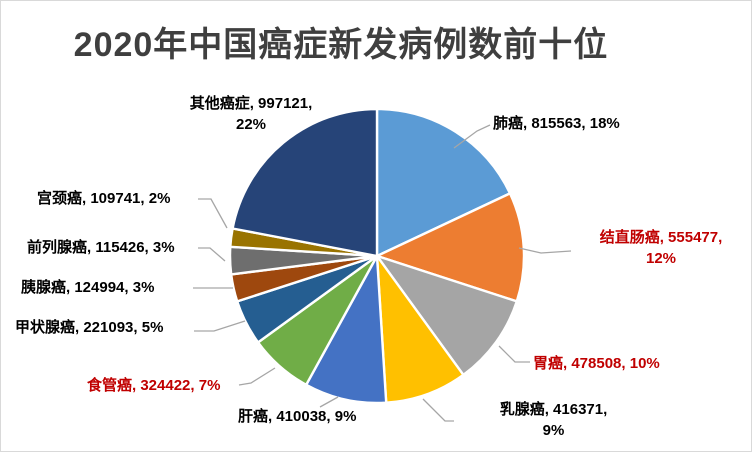 The image size is (752, 452). I want to click on slice-label-7: 甲状腺癌, 221093, 5%, so click(105, 327).